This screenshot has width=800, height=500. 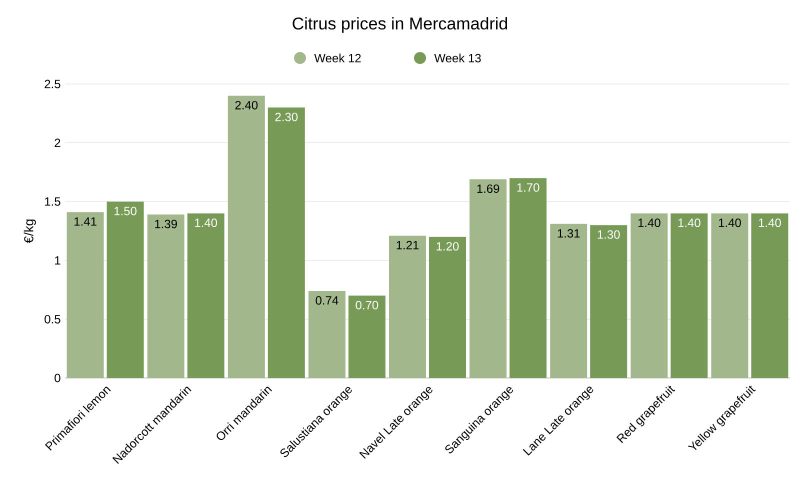 What do you see at coordinates (52, 319) in the screenshot?
I see `y-tick-label: 0.5` at bounding box center [52, 319].